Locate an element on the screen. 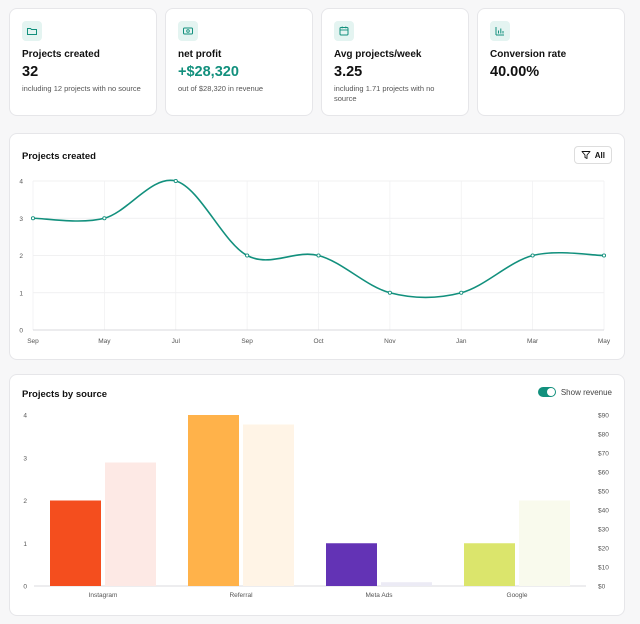 This screenshot has height=624, width=640. filter-label: All is located at coordinates (599, 155).